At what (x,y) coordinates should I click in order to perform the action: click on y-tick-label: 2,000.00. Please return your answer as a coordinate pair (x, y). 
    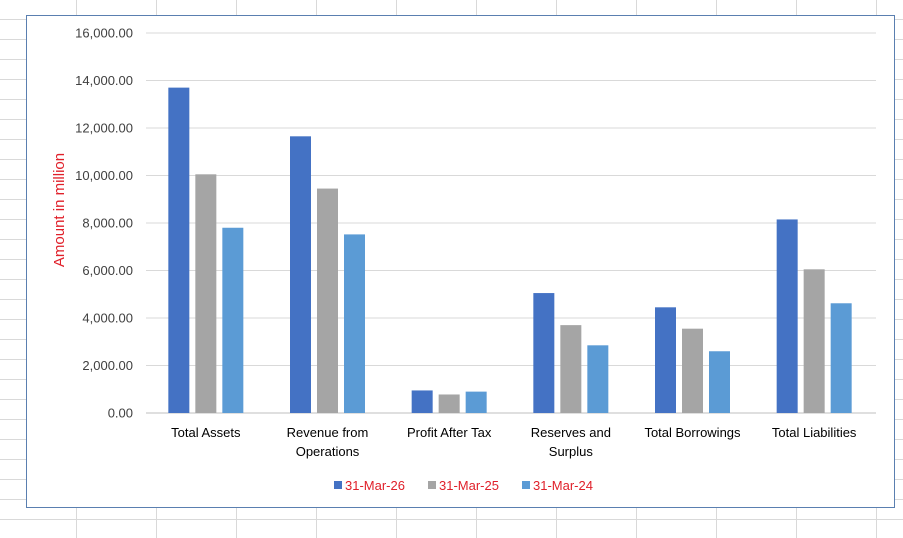
    Looking at the image, I should click on (107, 365).